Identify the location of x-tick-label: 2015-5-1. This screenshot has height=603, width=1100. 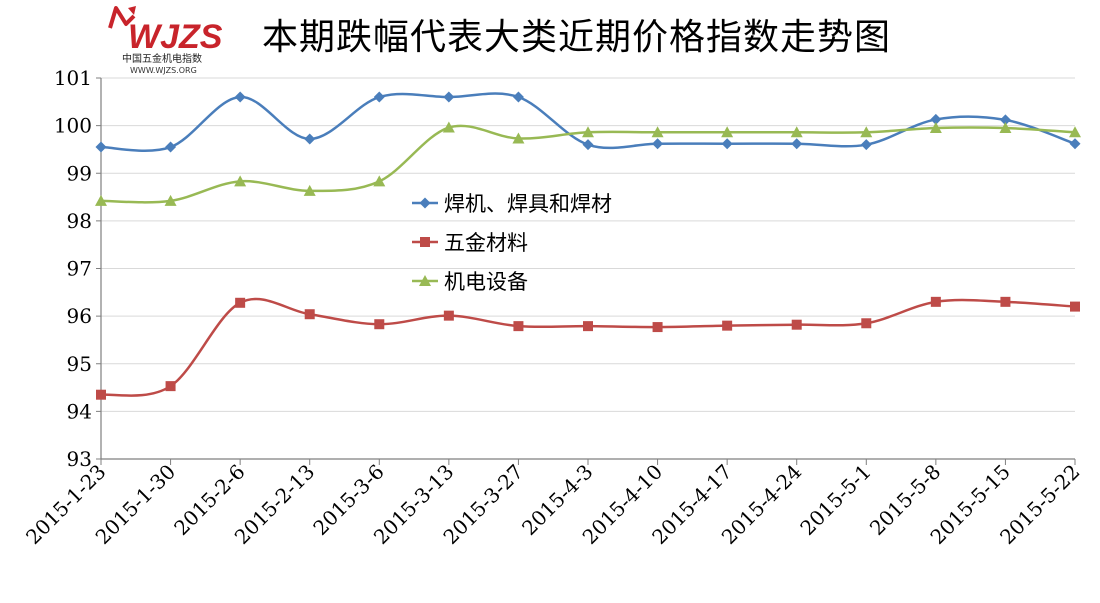
(835, 500).